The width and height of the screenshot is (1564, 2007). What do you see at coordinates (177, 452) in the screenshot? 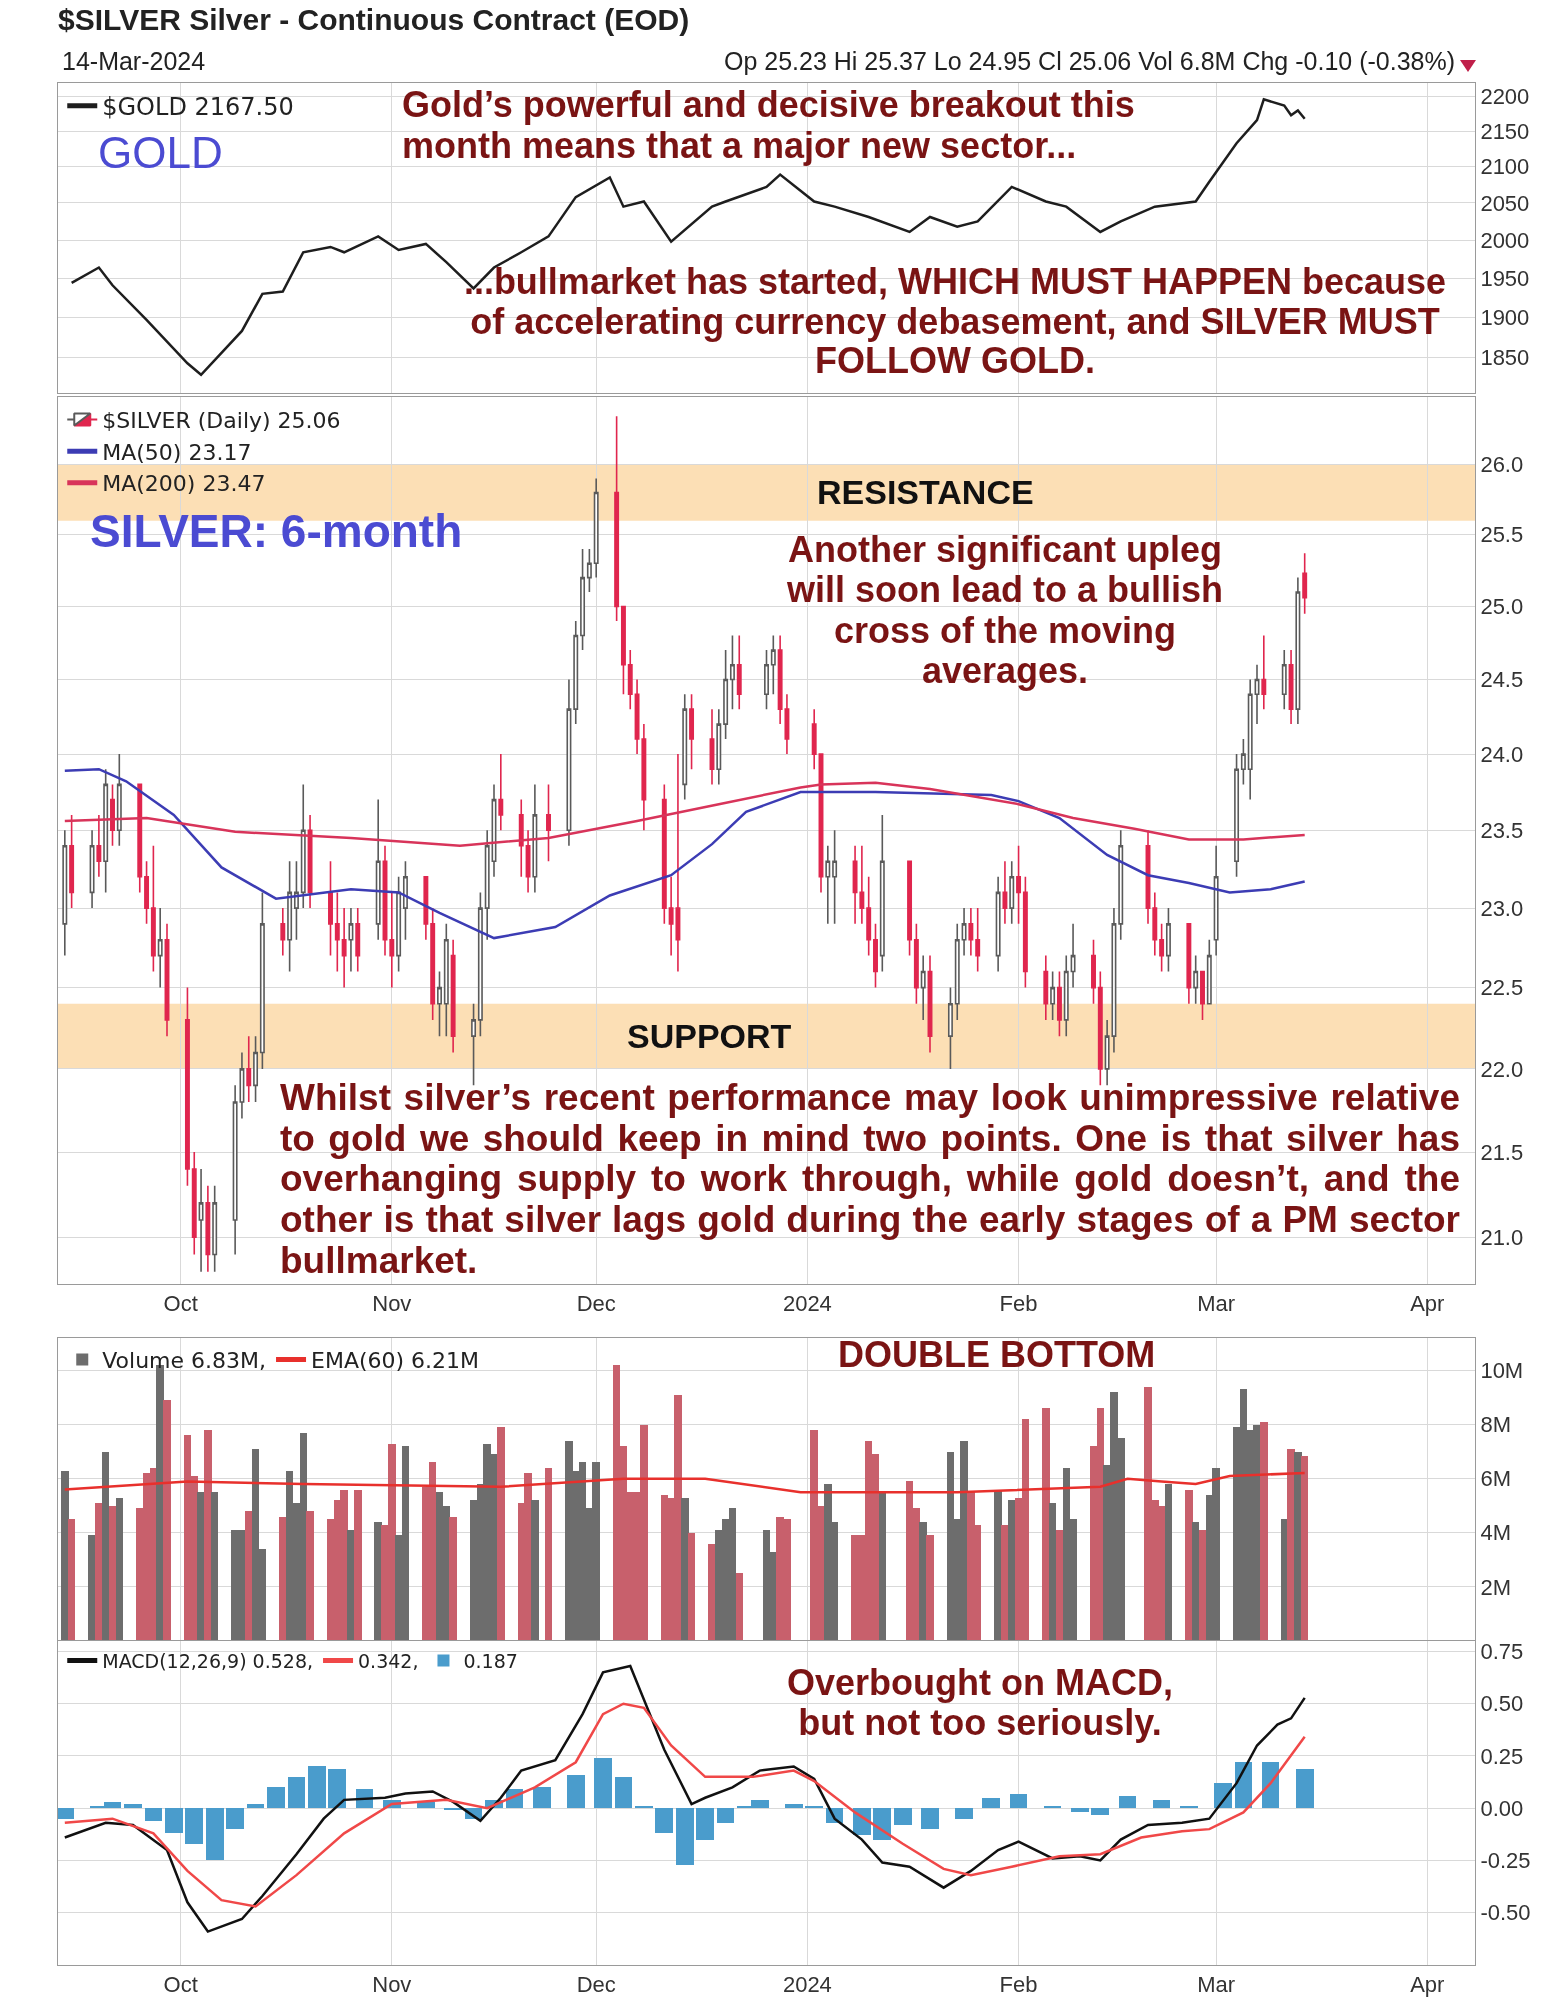
I see `legend-label: MA(50) 23.17` at bounding box center [177, 452].